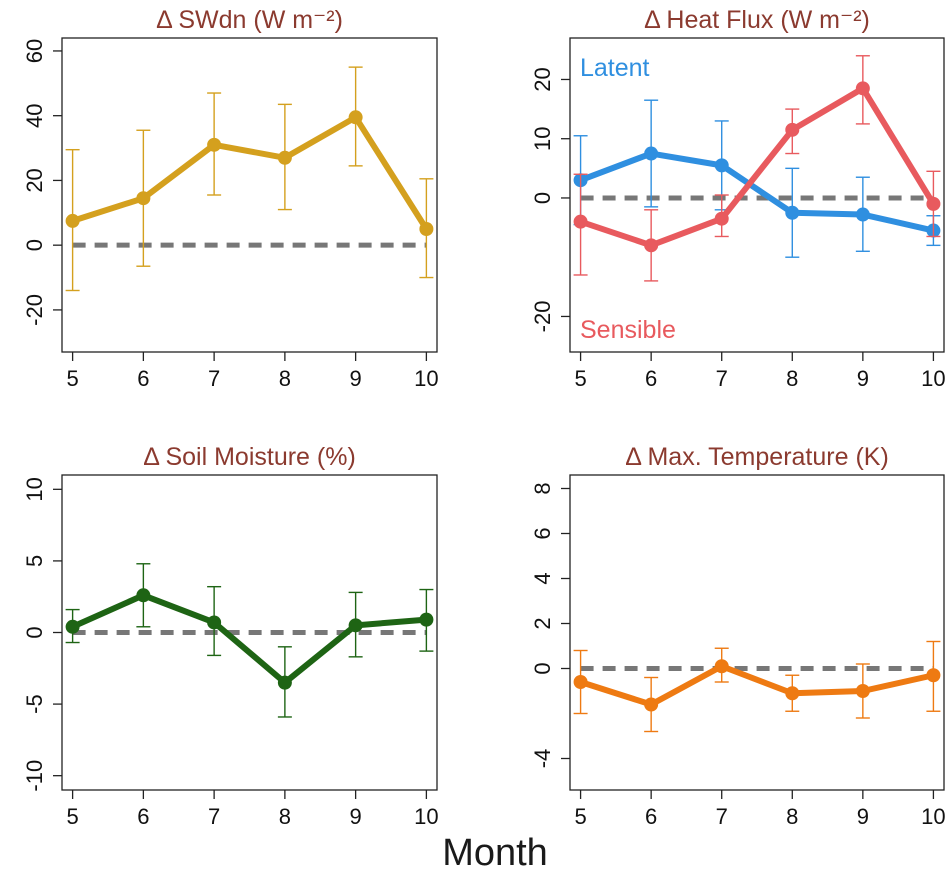 The width and height of the screenshot is (949, 878). I want to click on panel-4-y-tick-label: 0, so click(542, 668).